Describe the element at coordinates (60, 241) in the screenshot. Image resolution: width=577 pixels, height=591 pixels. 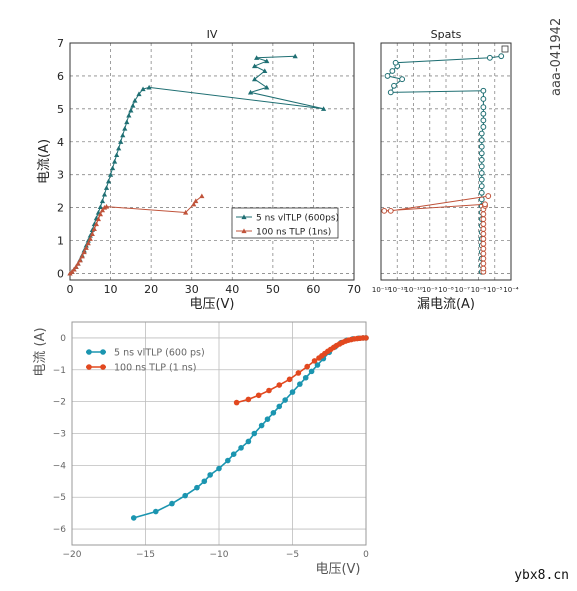
I see `iv-y-tick-label: 1` at that location.